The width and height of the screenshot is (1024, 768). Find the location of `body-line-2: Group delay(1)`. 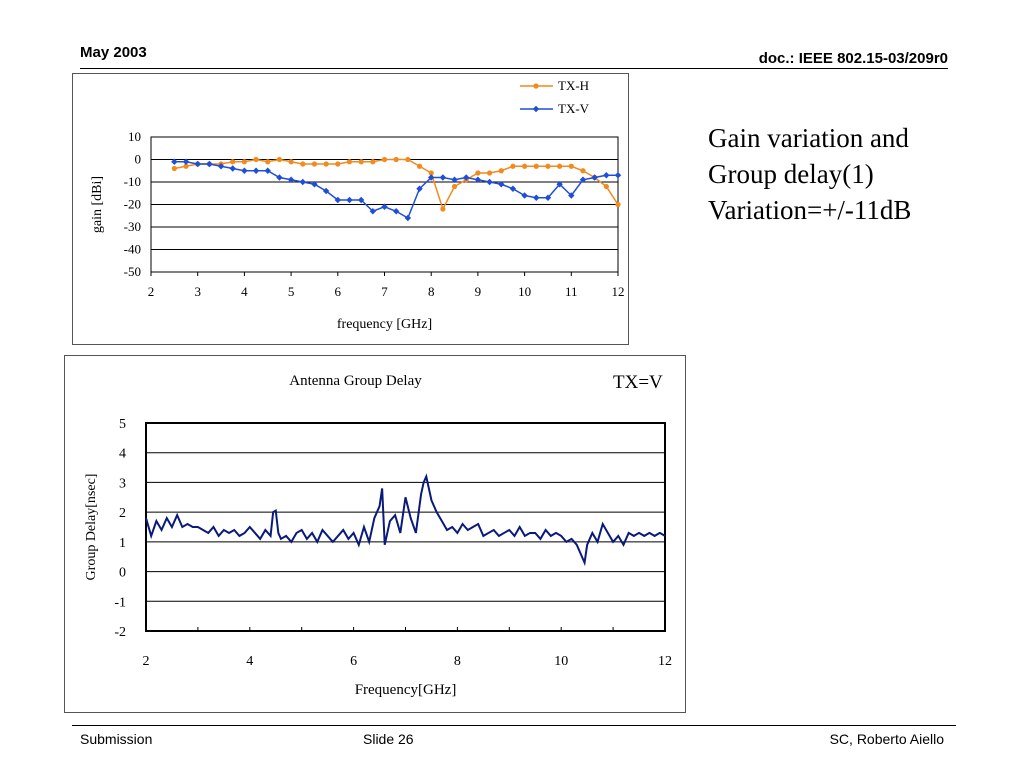

body-line-2: Group delay(1) is located at coordinates (791, 174).